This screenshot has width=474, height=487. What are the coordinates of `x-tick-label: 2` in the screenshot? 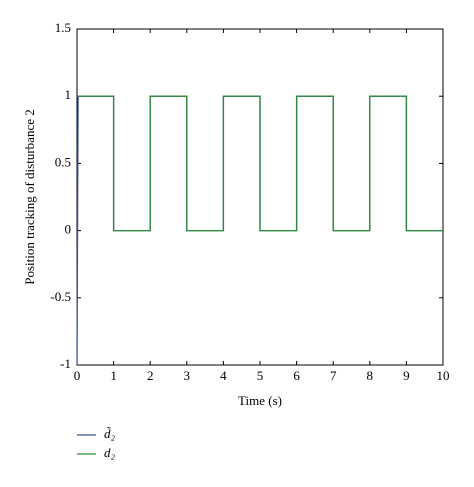 It's located at (150, 375).